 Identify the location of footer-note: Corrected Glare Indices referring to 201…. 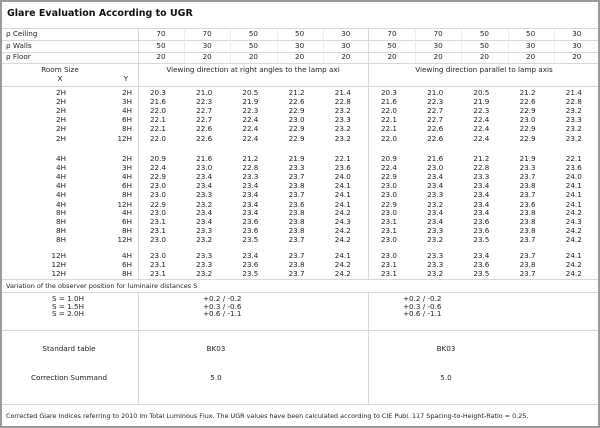
(267, 416).